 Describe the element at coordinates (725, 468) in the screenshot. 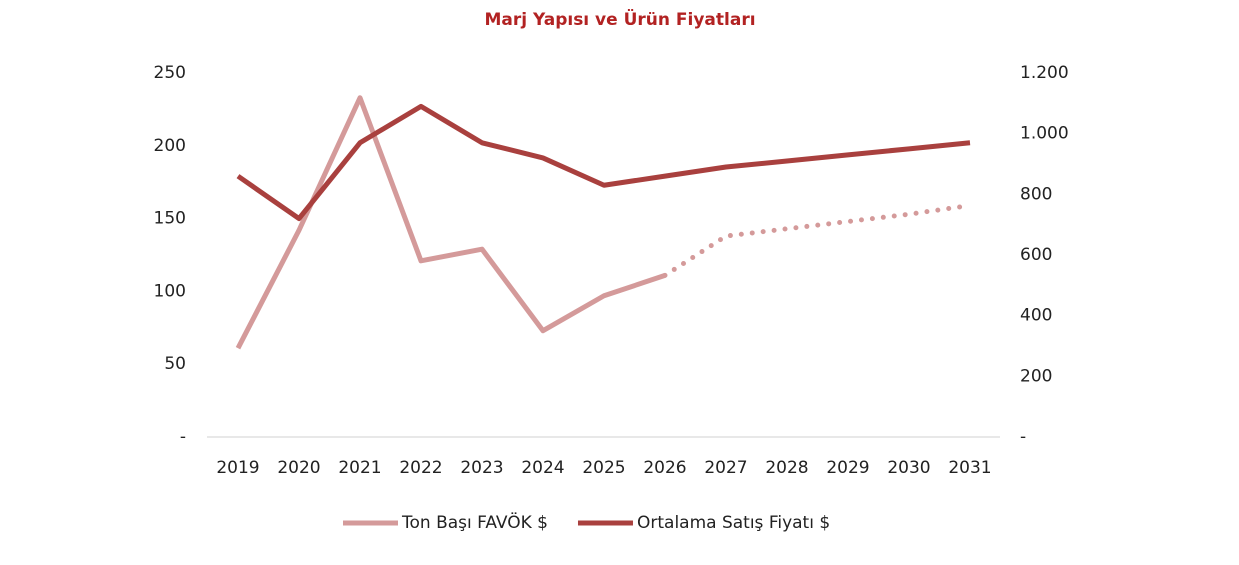

I see `x-tick-label: 2027` at that location.